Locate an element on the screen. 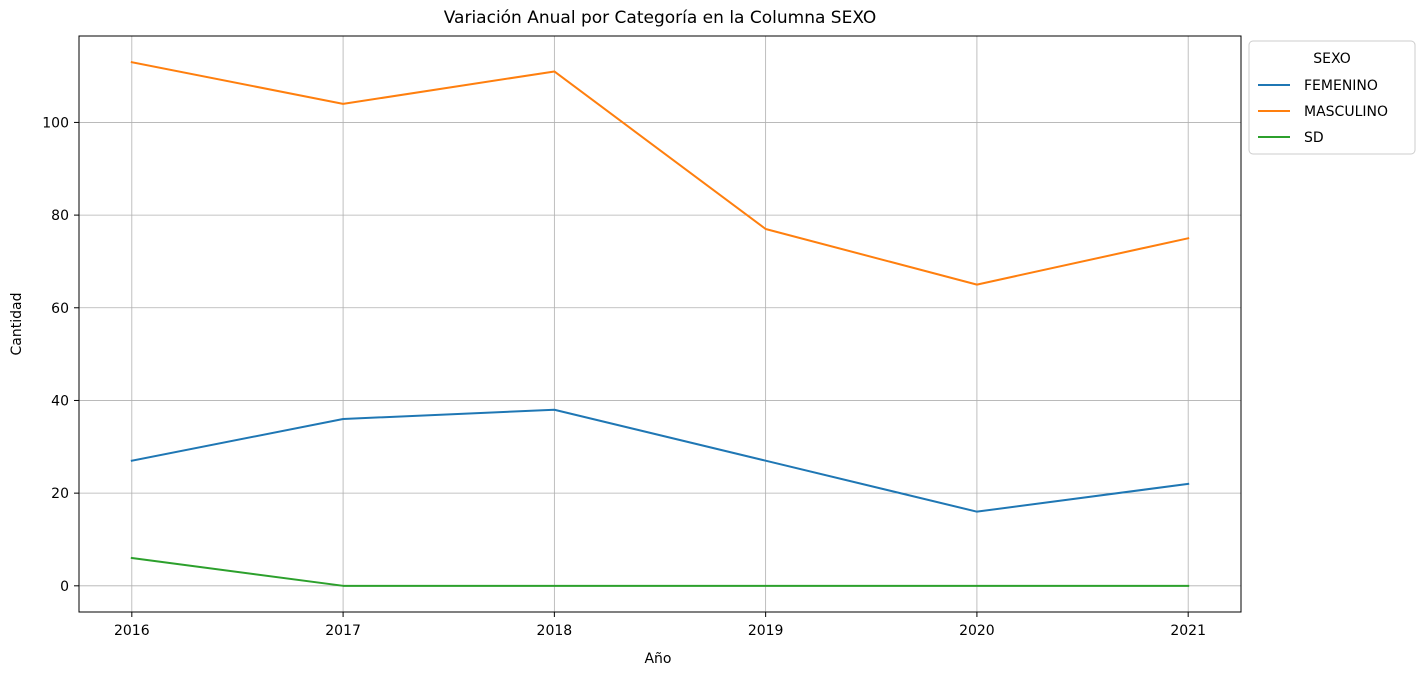  y-axis-ticks: 0 20 40 60 80 100 is located at coordinates (60, 355).